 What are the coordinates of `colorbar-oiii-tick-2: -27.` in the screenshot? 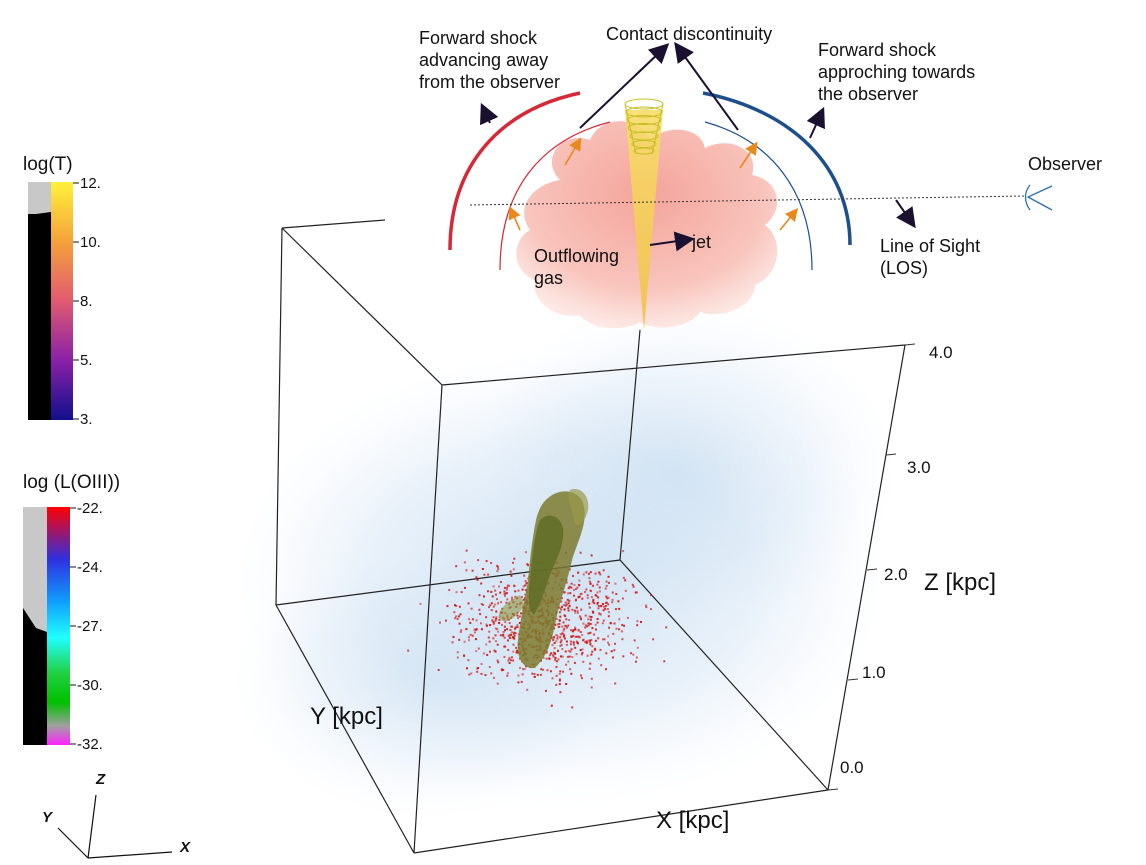 It's located at (90, 626).